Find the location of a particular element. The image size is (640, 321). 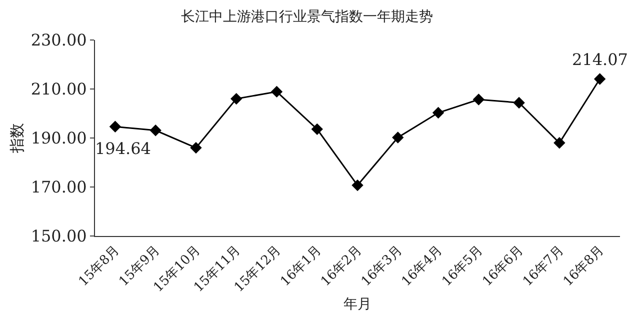

data-label: 214.07 is located at coordinates (600, 59).